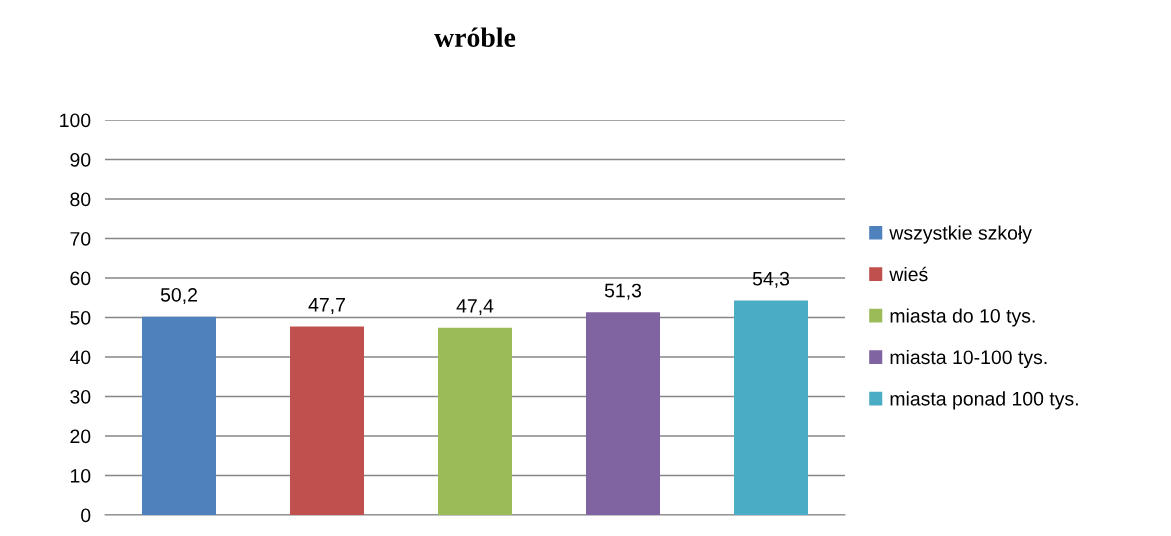  What do you see at coordinates (475, 37) in the screenshot?
I see `chart-title: wróble` at bounding box center [475, 37].